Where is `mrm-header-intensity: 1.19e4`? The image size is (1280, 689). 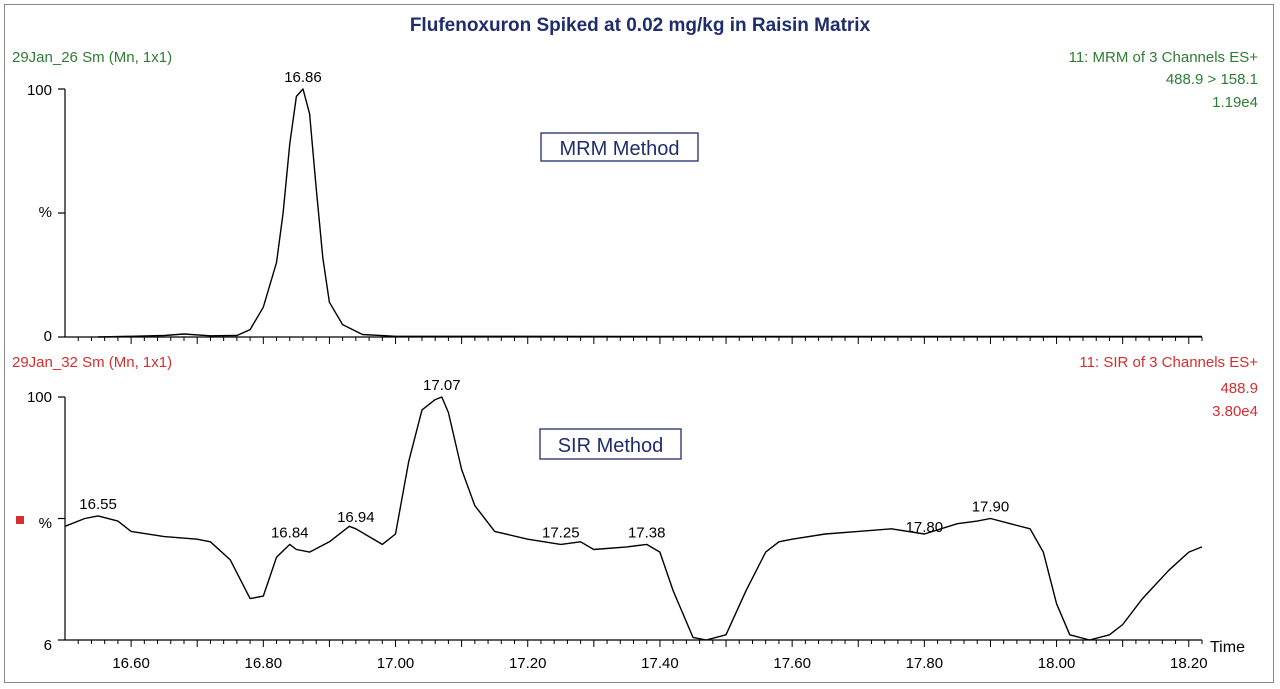
mrm-header-intensity: 1.19e4 is located at coordinates (1235, 102).